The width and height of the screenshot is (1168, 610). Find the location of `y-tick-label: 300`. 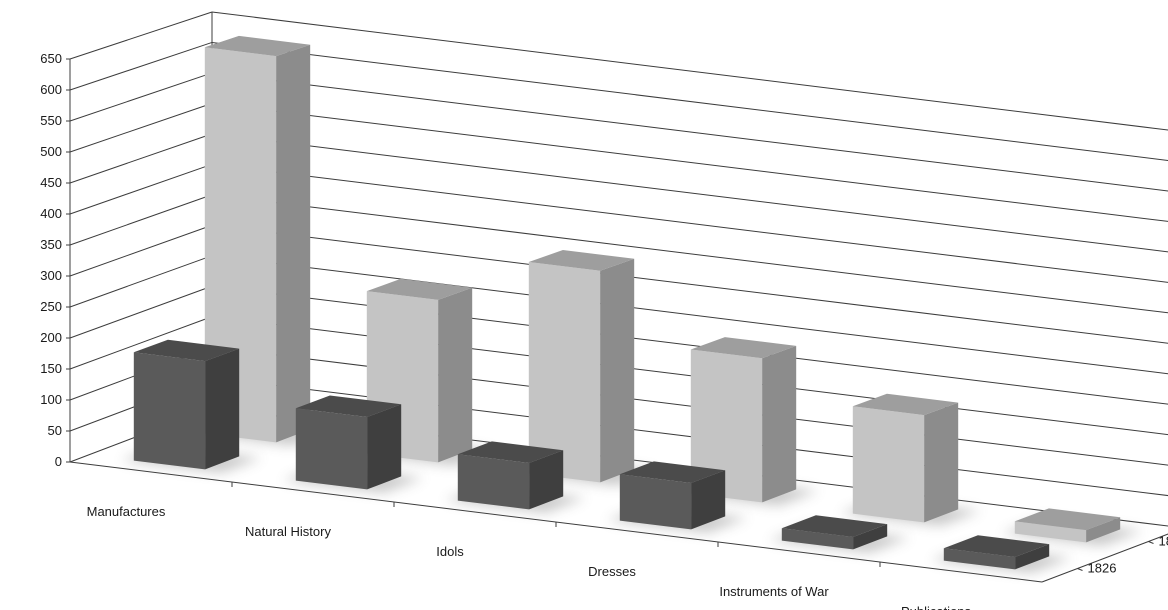

y-tick-label: 300 is located at coordinates (51, 275).